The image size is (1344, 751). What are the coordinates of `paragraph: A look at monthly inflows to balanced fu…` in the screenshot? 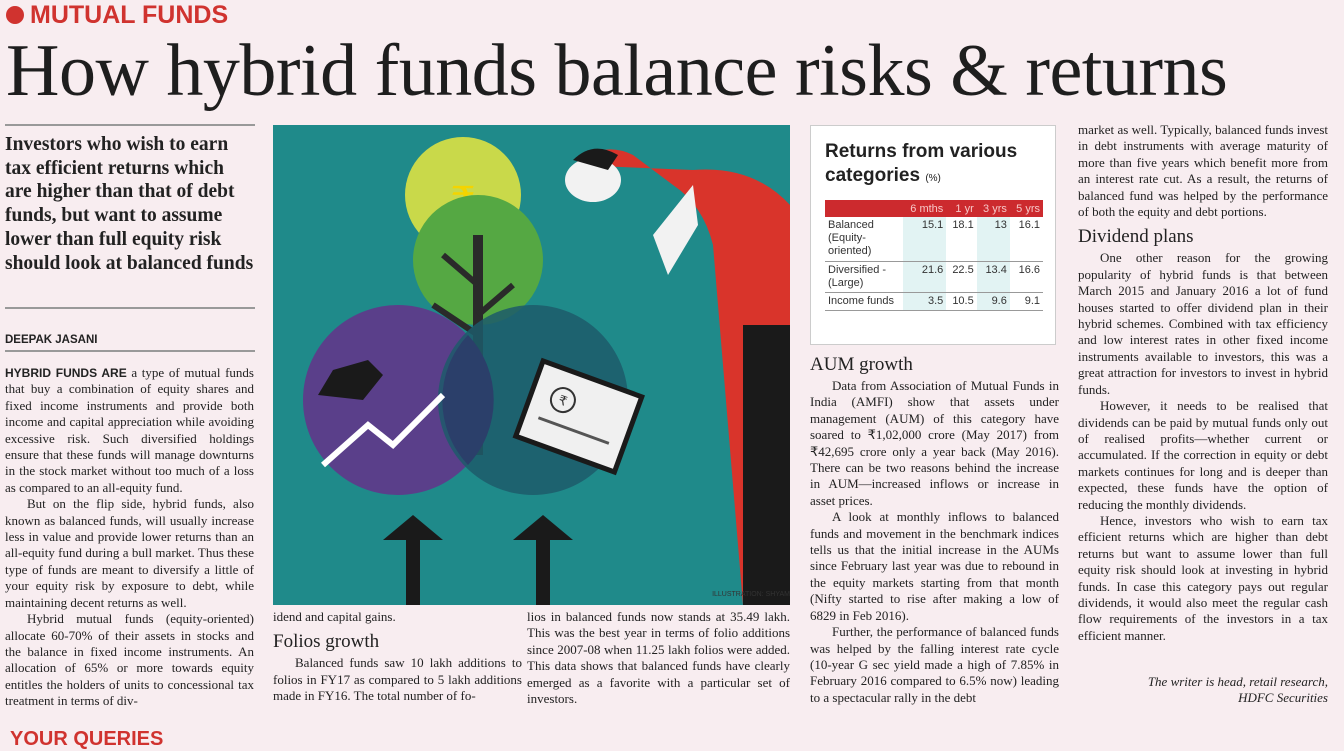 It's located at (934, 566).